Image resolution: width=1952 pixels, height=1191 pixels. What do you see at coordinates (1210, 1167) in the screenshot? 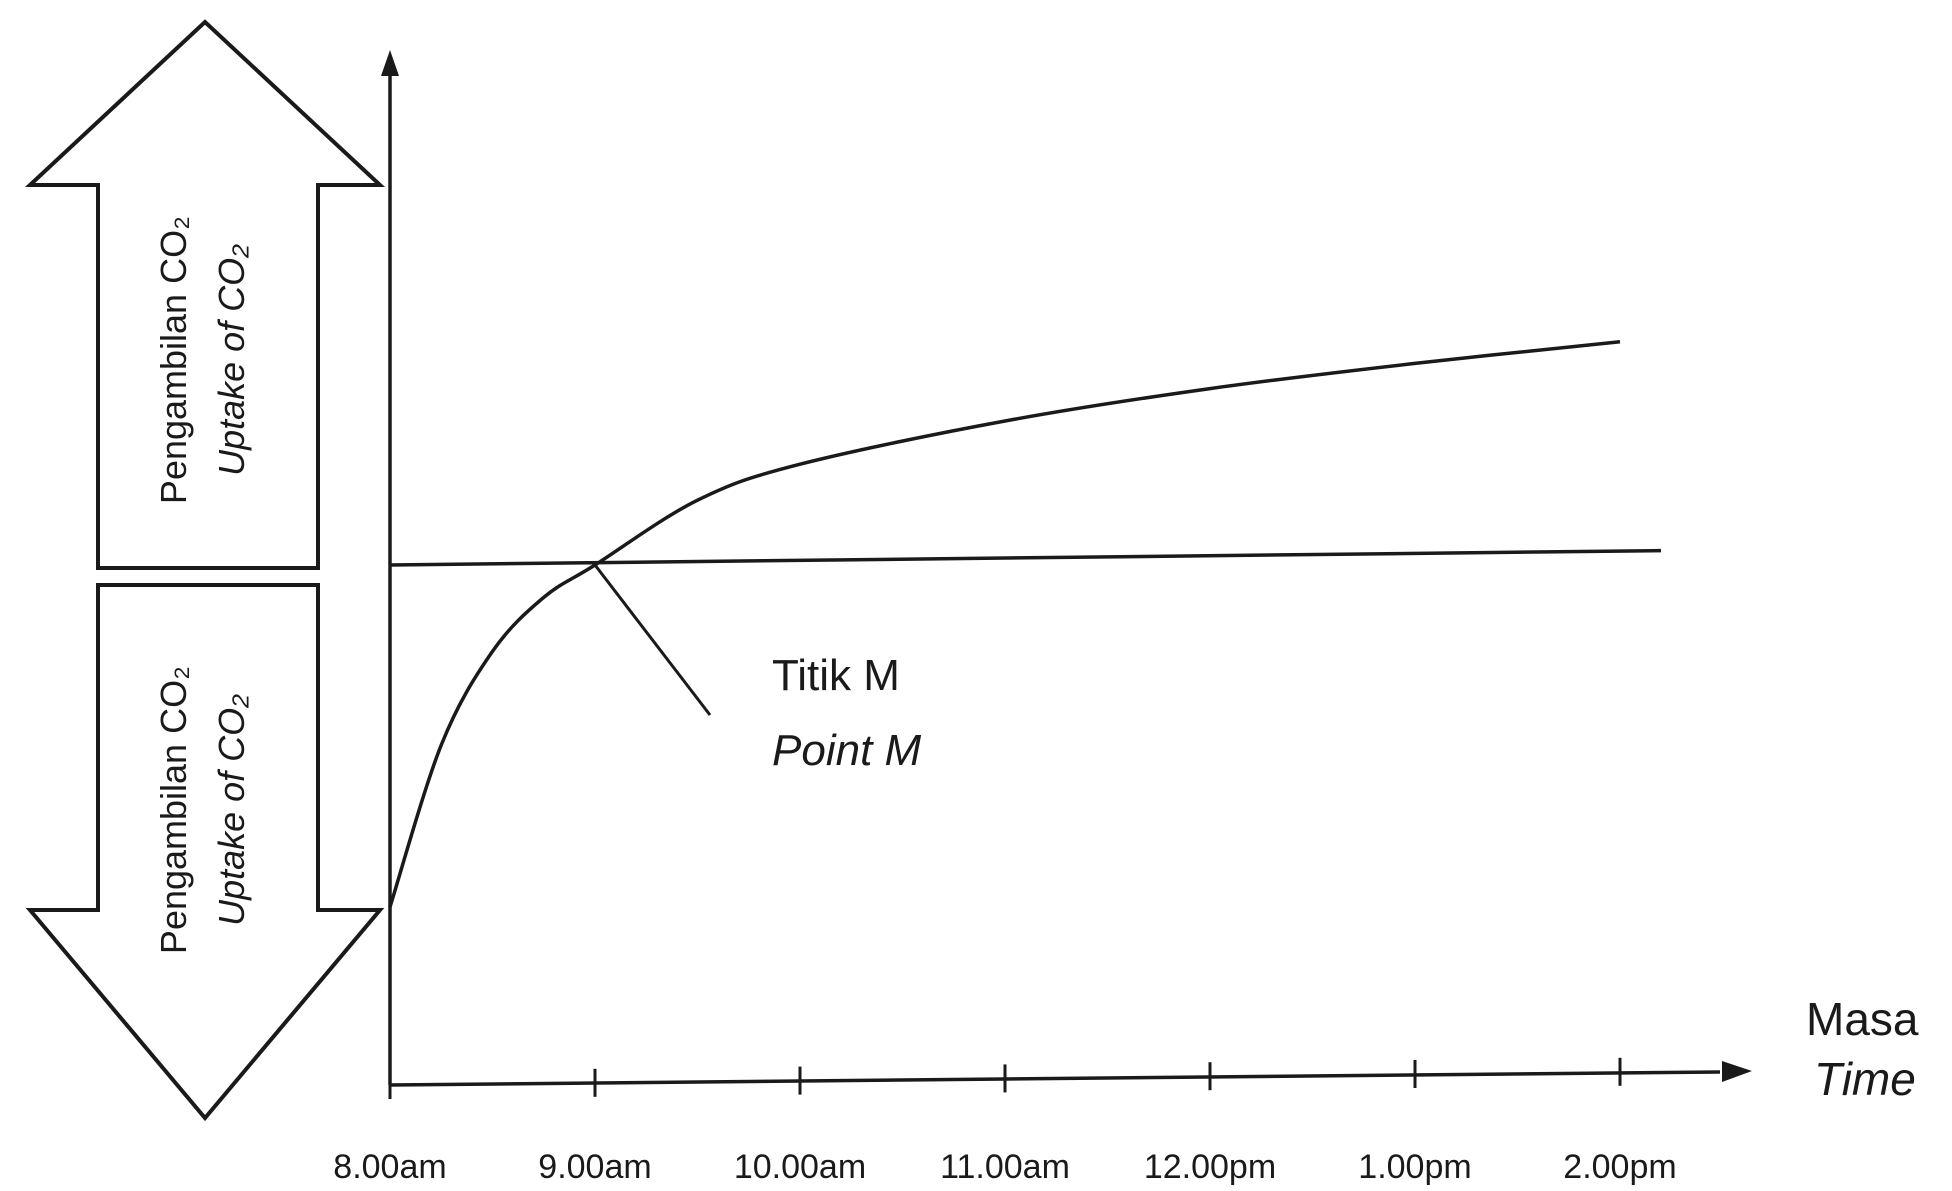
I see `x-tick-label: 12.00pm` at bounding box center [1210, 1167].